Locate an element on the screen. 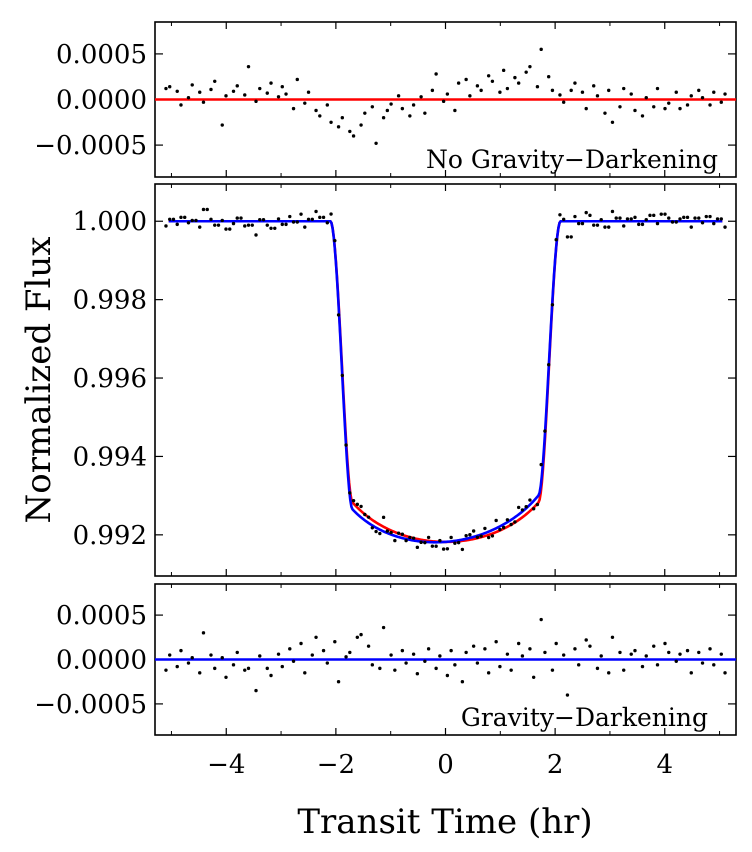  y-tick-label: 0.0000 is located at coordinates (101, 101).